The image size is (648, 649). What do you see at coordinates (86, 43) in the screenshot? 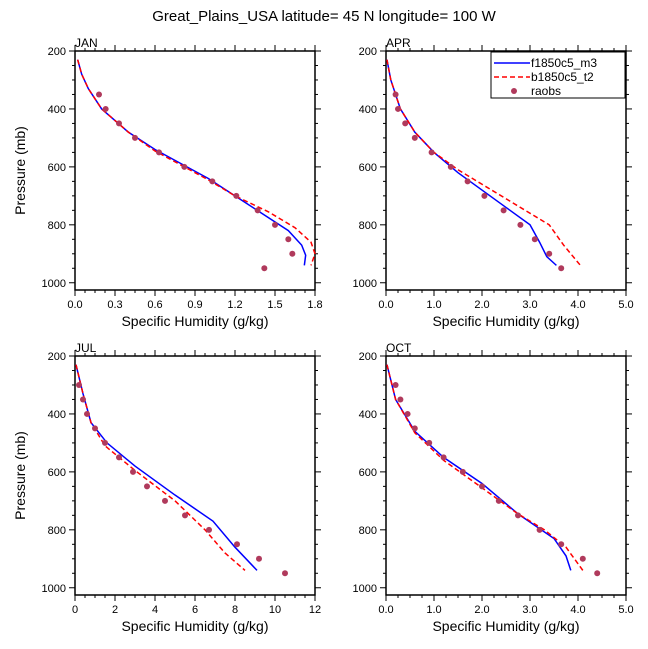
I see `panel-title: JAN` at bounding box center [86, 43].